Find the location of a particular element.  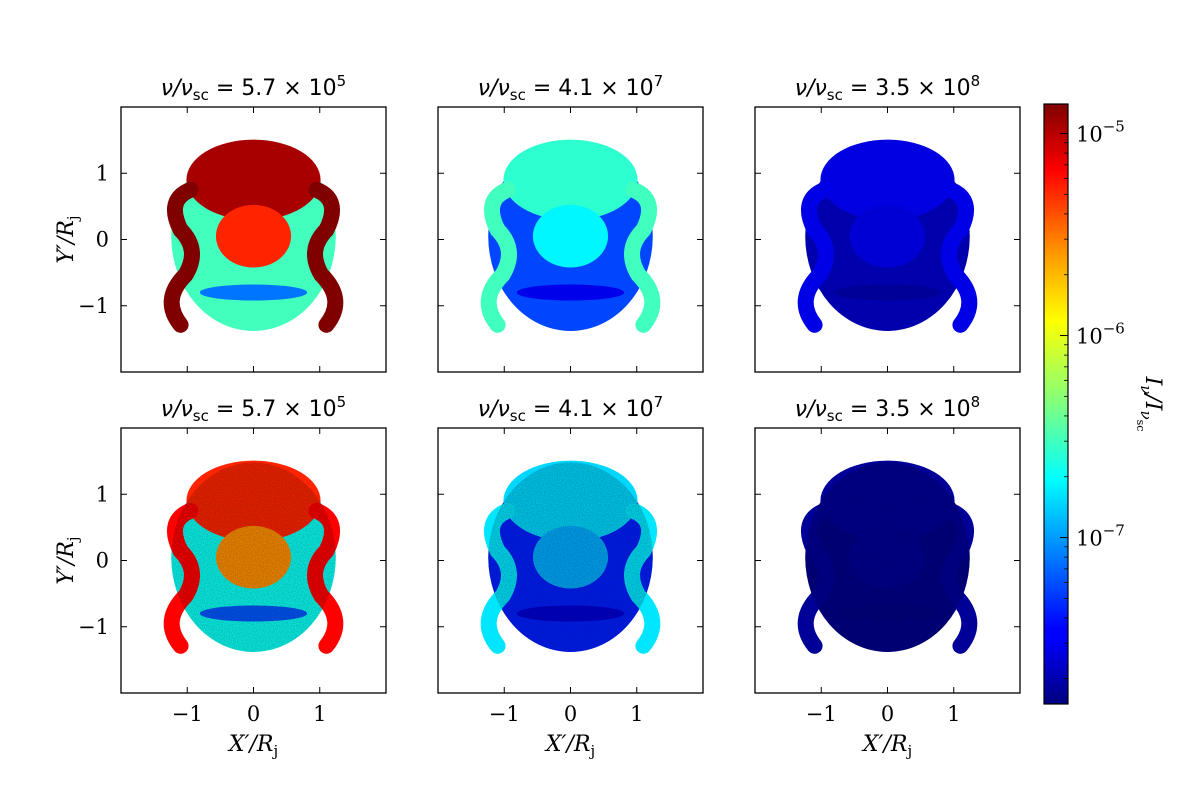

colorbar-frame is located at coordinates (1056, 404).